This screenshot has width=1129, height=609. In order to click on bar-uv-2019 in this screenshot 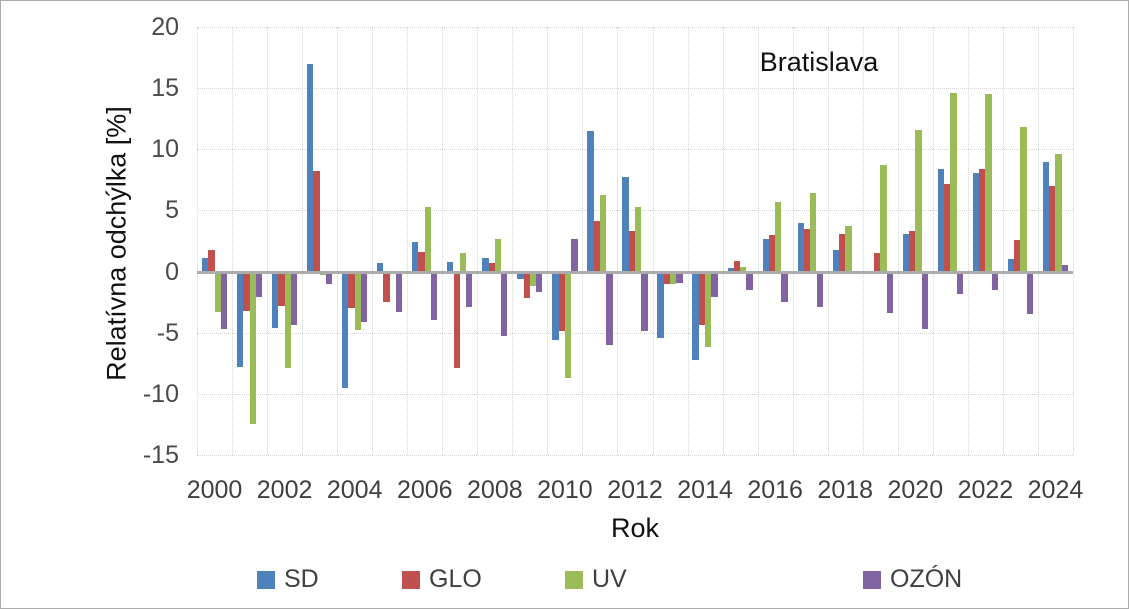, I will do `click(883, 218)`.